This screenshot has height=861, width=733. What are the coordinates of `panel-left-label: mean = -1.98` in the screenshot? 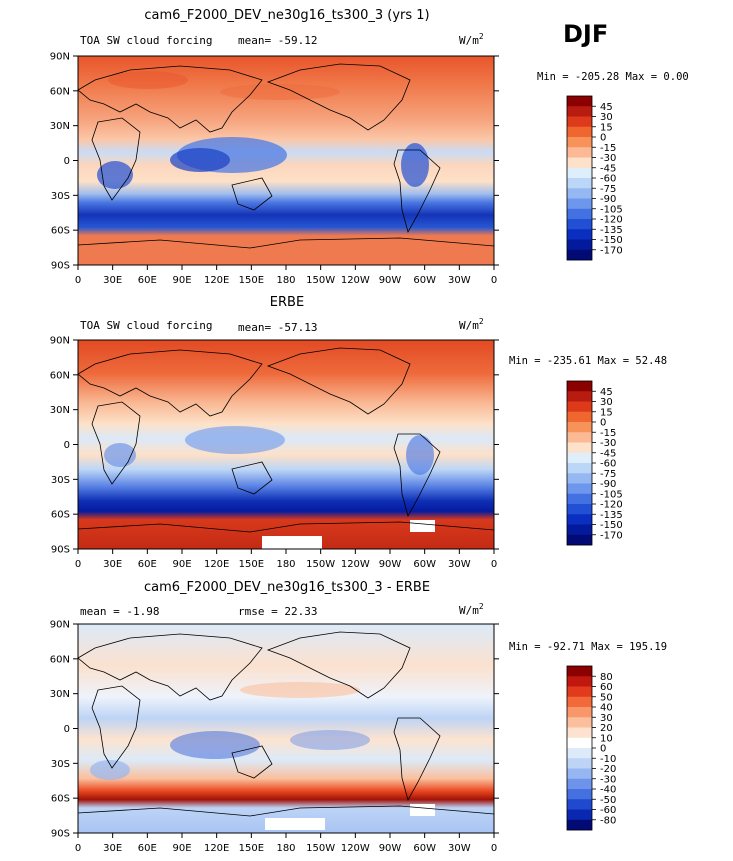 It's located at (119, 611).